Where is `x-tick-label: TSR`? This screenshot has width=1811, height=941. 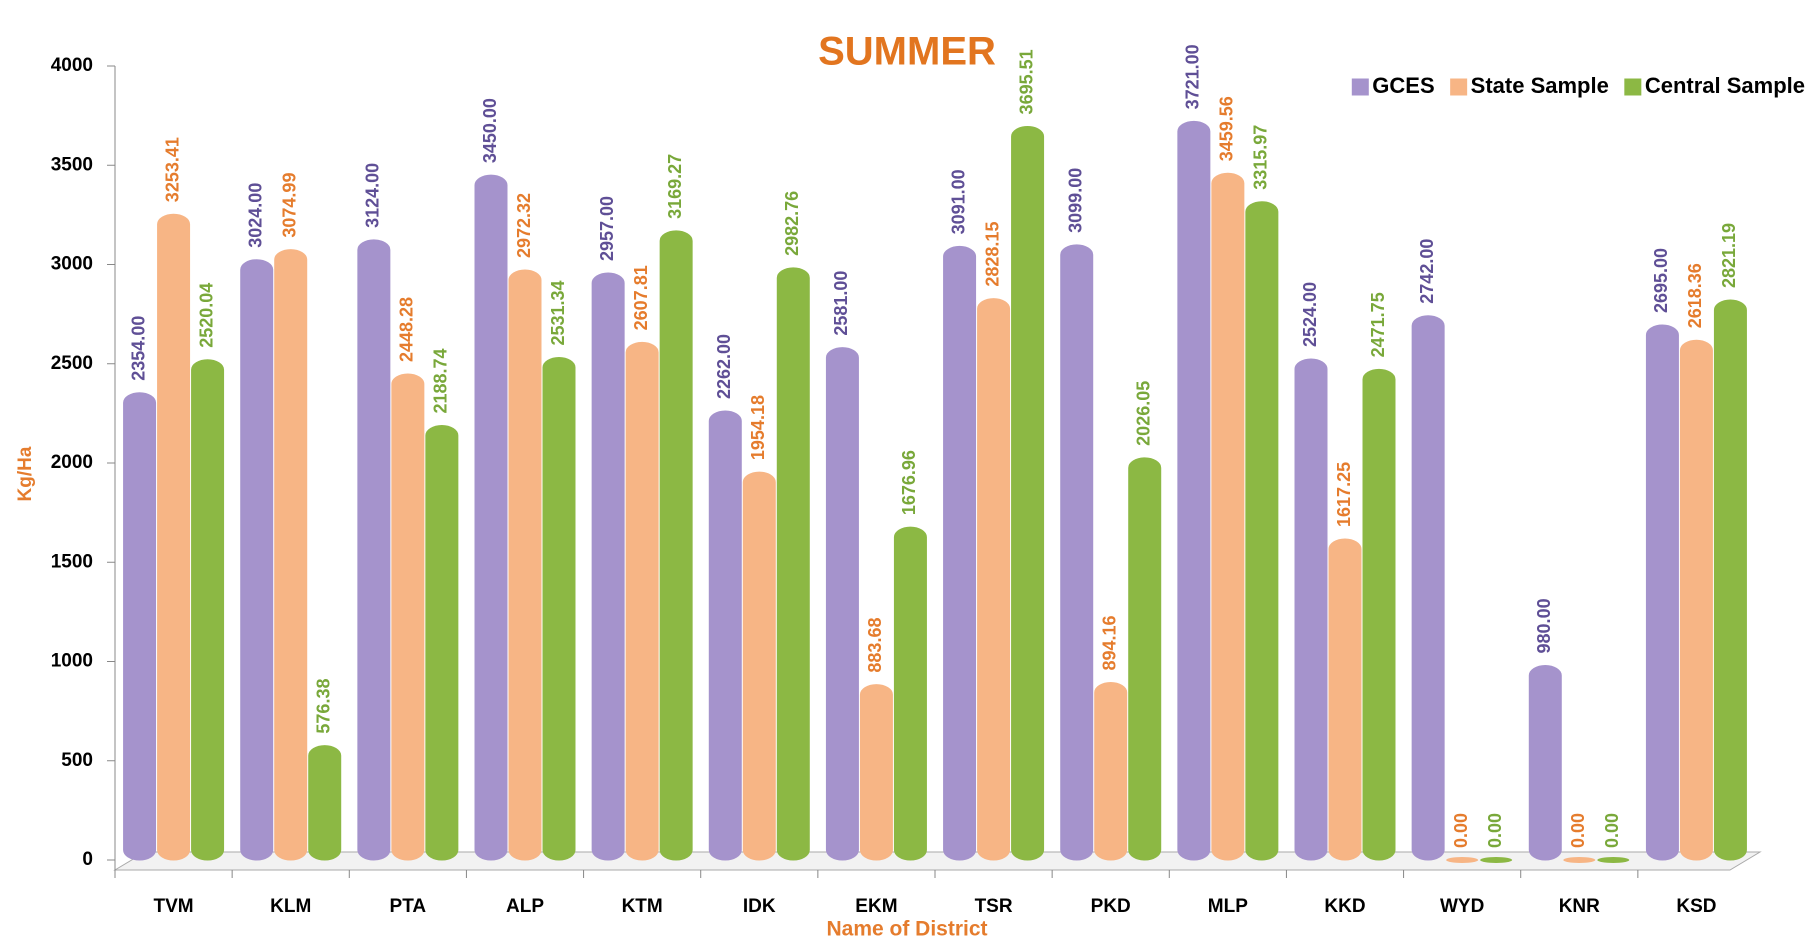
x-tick-label: TSR is located at coordinates (994, 906).